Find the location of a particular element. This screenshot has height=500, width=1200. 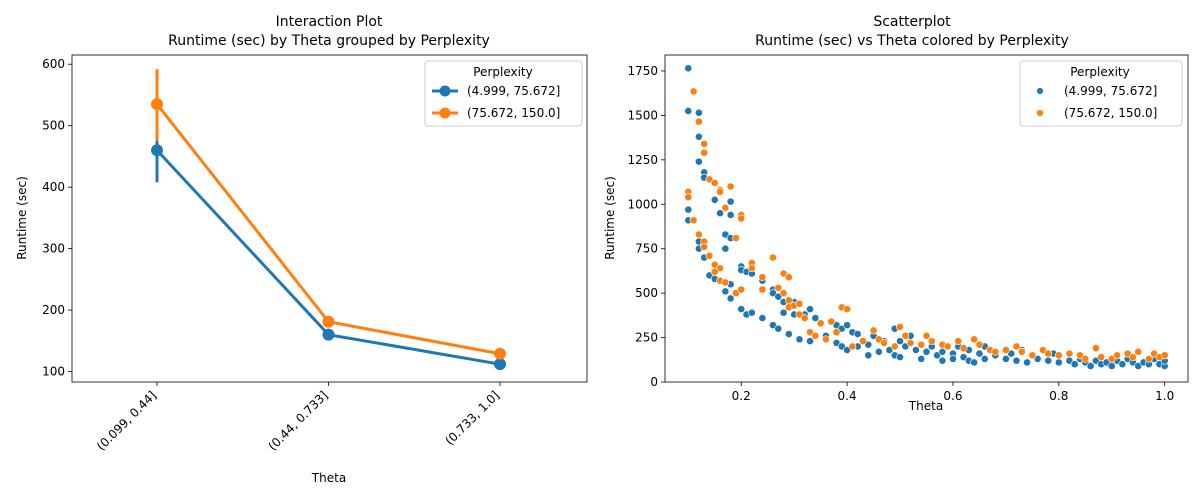

scatterplot-y-tick-label: 250 is located at coordinates (646, 338).